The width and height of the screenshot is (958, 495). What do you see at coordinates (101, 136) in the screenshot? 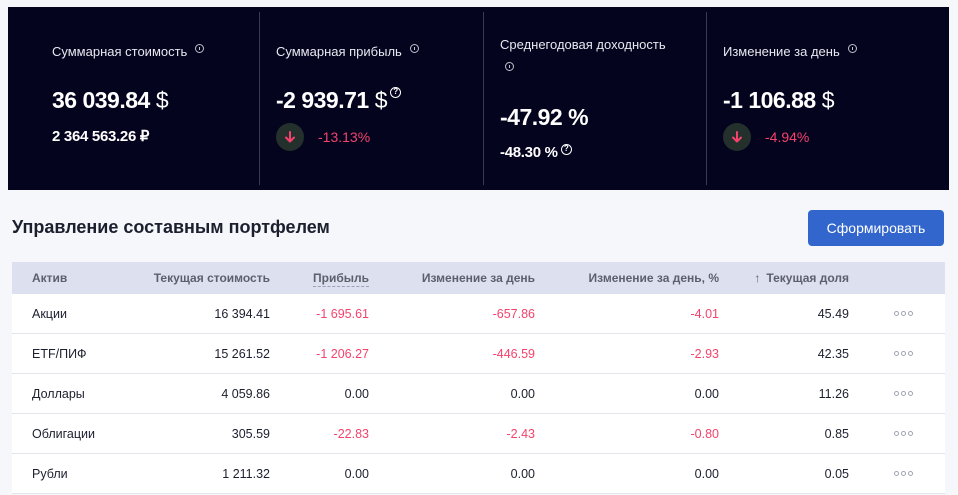
I see `total-value-rub: 2 364 563.26 ₽` at bounding box center [101, 136].